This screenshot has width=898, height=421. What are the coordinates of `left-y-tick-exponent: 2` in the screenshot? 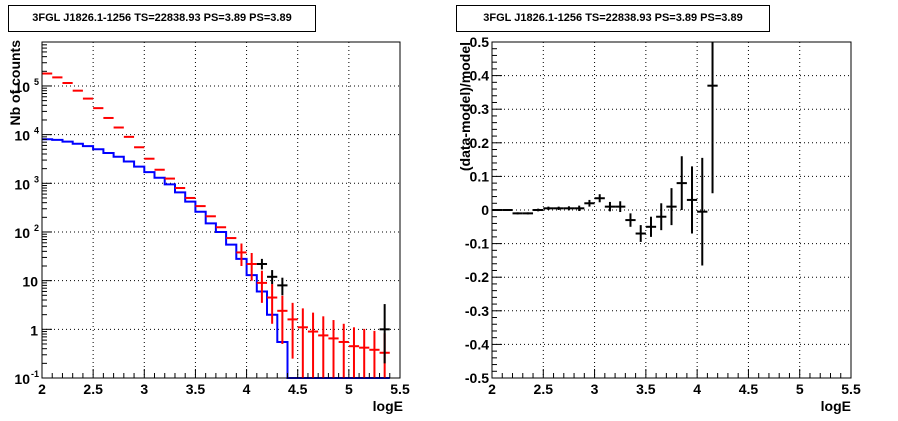 It's located at (36, 228).